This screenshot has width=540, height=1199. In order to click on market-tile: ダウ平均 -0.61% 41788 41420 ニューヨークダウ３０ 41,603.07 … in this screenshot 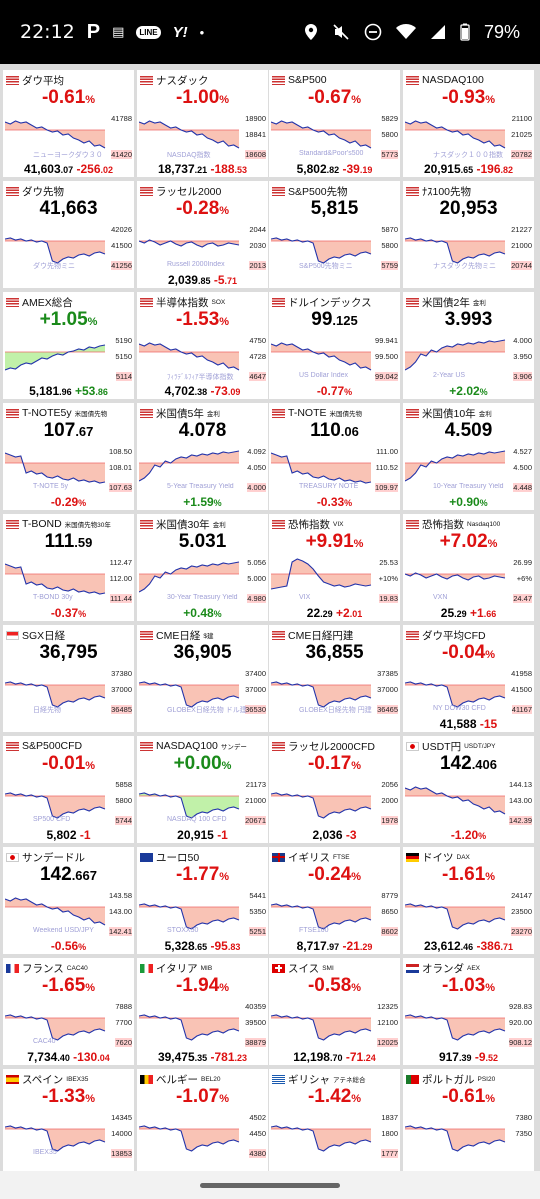, I will do `click(68, 123)`.